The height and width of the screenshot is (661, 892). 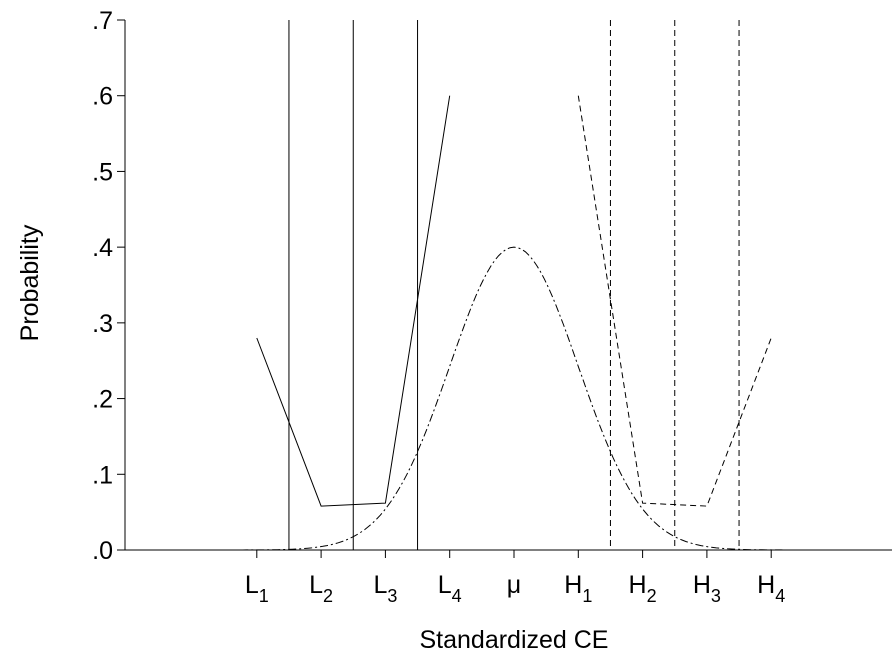 I want to click on y-tick-label: .4, so click(x=102, y=248).